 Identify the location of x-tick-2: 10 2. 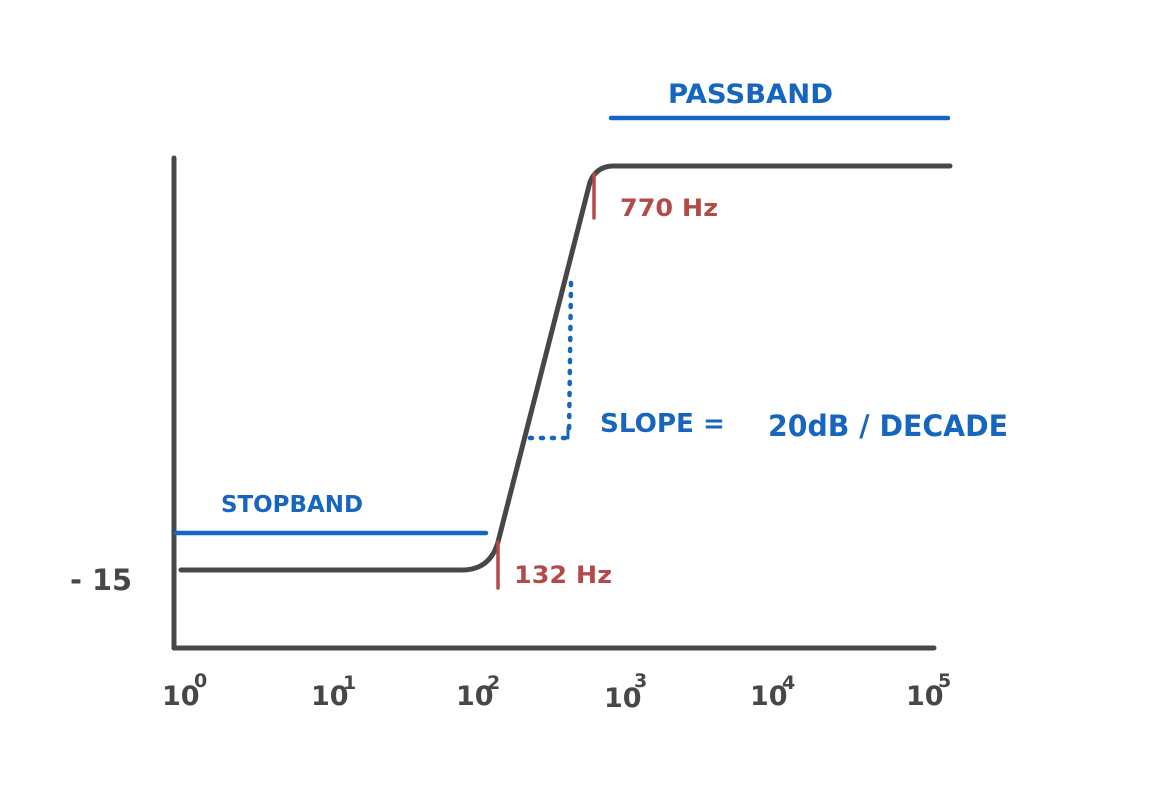
(478, 692).